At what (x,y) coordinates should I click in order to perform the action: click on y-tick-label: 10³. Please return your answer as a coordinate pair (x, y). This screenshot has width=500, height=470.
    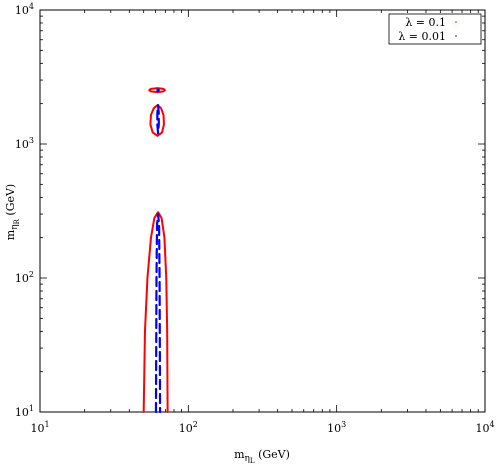
    Looking at the image, I should click on (24, 143).